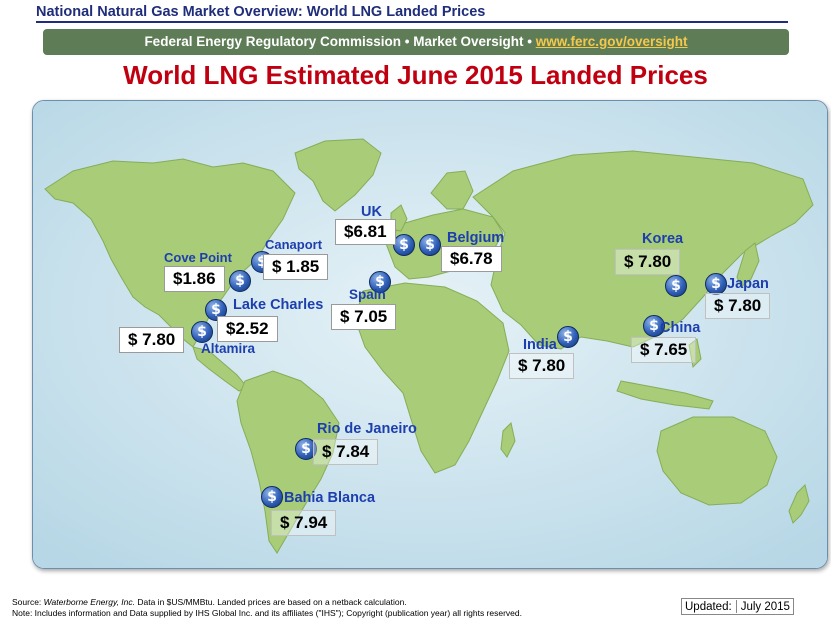 Image resolution: width=831 pixels, height=625 pixels. I want to click on price-spain: $ 7.05, so click(364, 317).